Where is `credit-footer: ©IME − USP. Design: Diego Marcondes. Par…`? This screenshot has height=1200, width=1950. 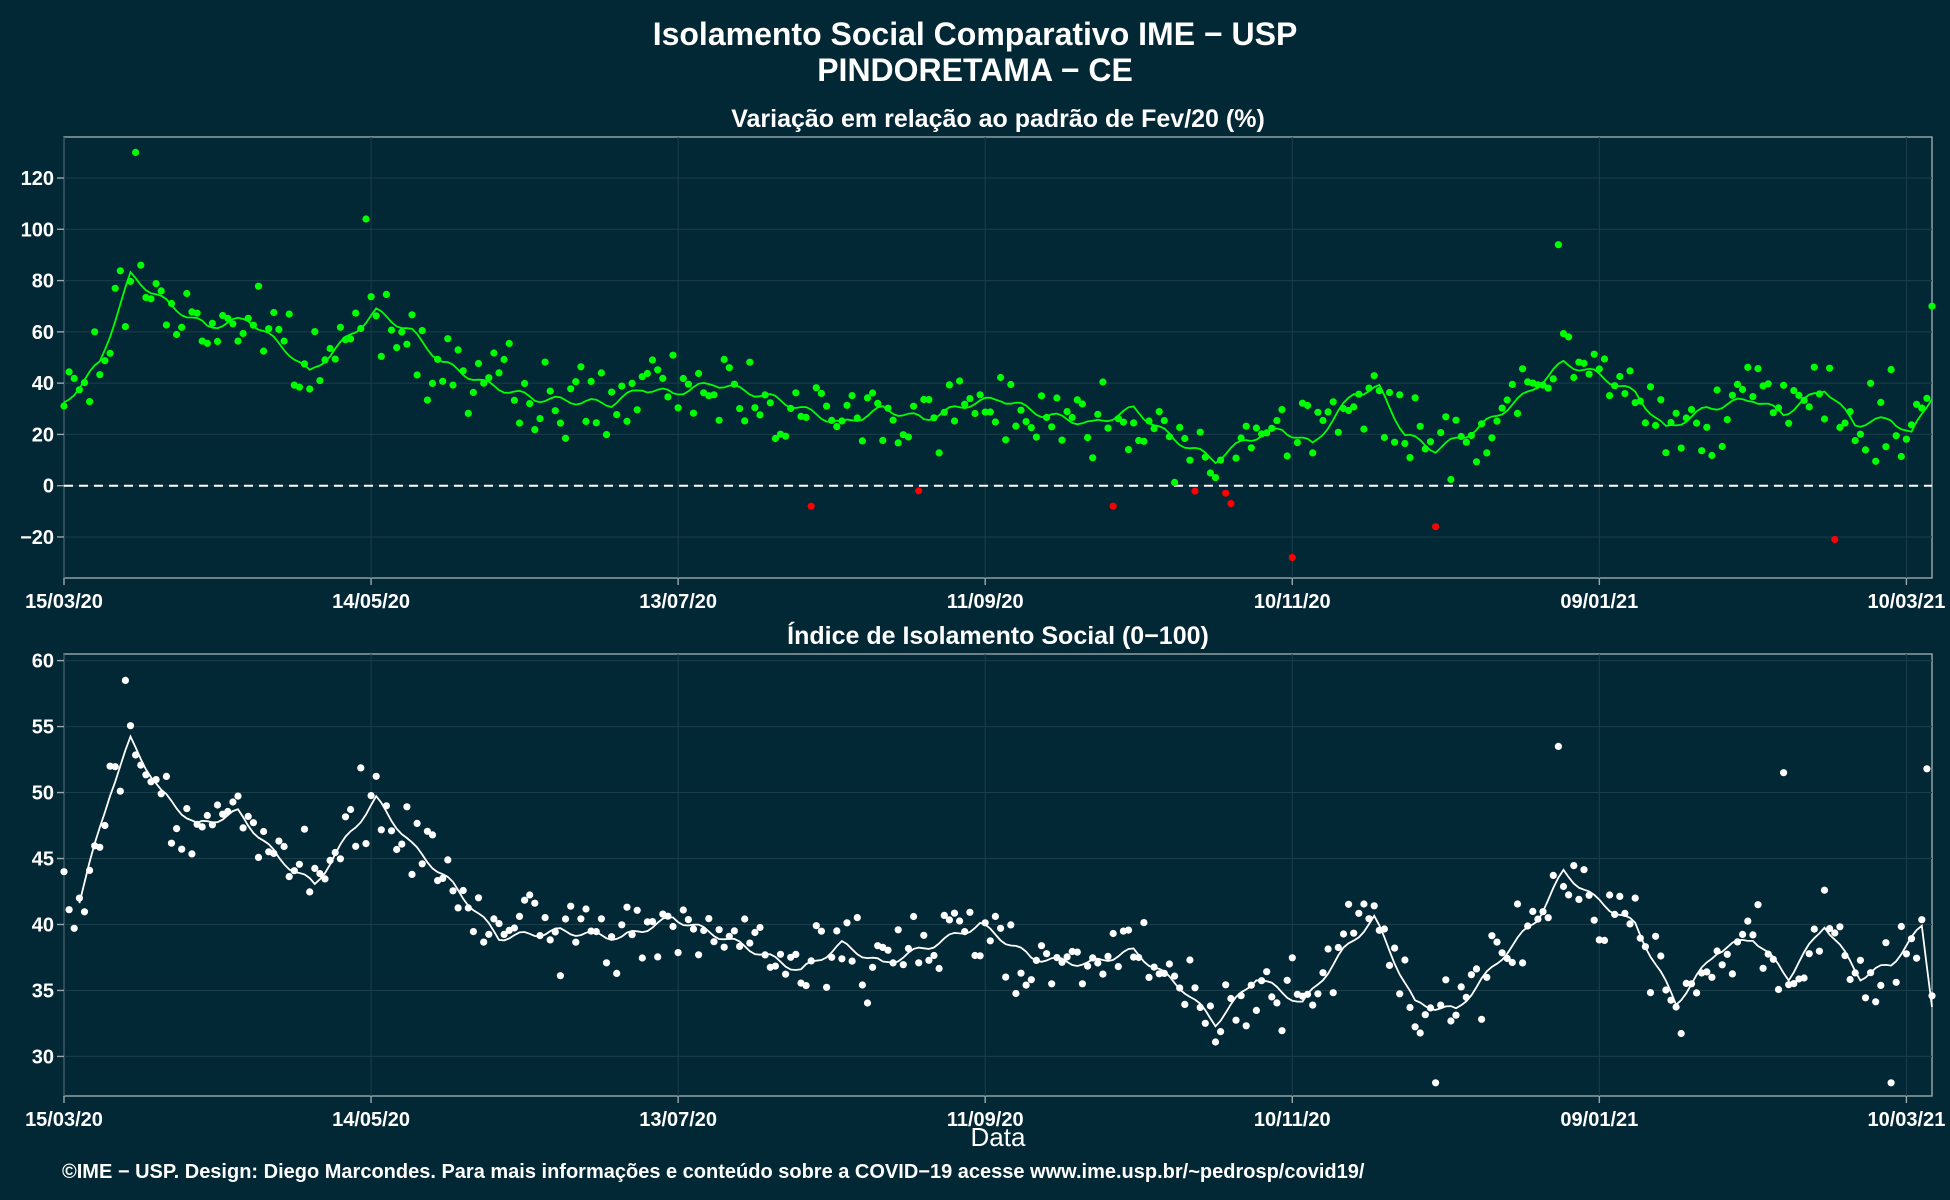
credit-footer: ©IME − USP. Design: Diego Marcondes. Par… is located at coordinates (713, 1172).